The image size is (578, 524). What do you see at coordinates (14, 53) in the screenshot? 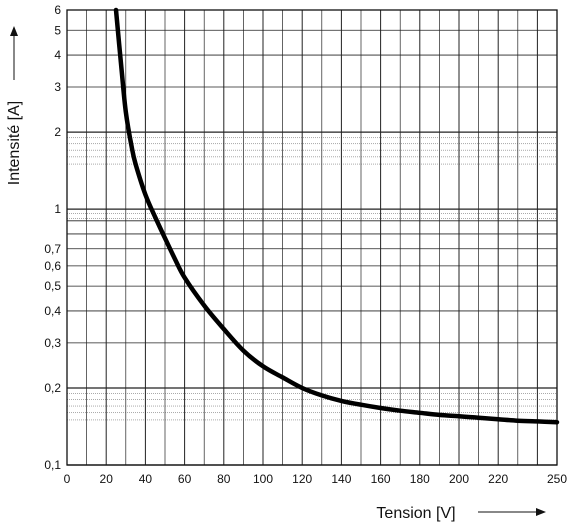
I see `y-axis-arrow` at bounding box center [14, 53].